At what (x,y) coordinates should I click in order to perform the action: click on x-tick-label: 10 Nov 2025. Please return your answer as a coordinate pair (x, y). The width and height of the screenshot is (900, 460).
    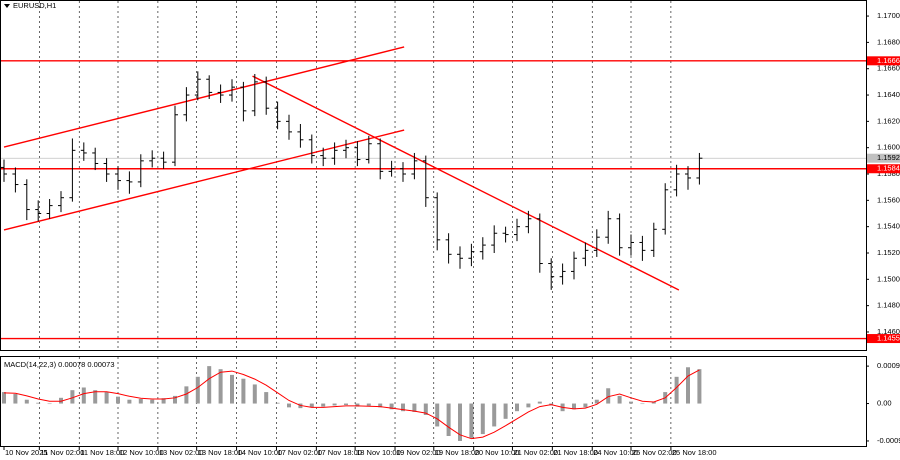
    Looking at the image, I should click on (26, 452).